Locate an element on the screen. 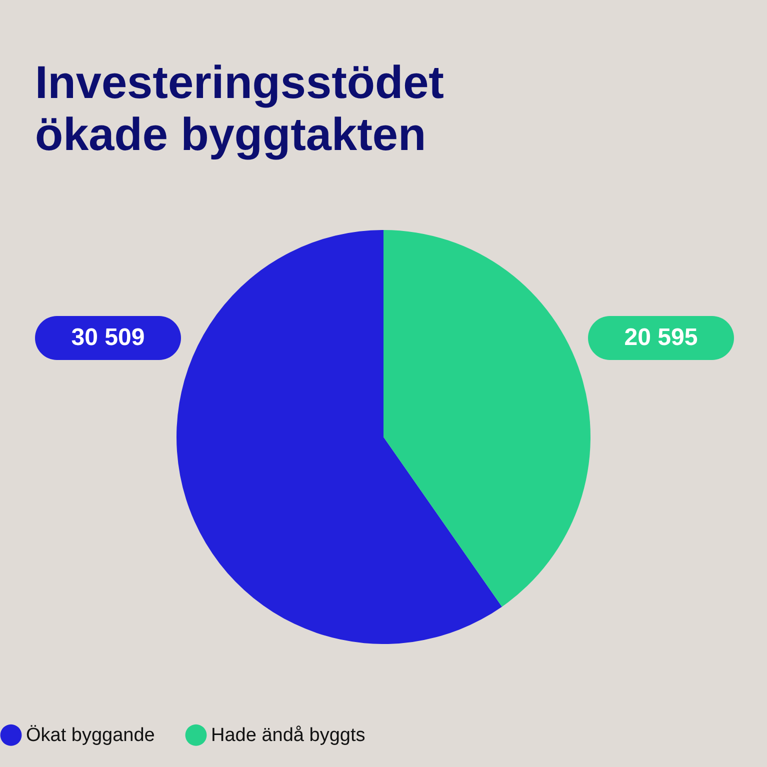  data-label: 30 509 is located at coordinates (108, 337).